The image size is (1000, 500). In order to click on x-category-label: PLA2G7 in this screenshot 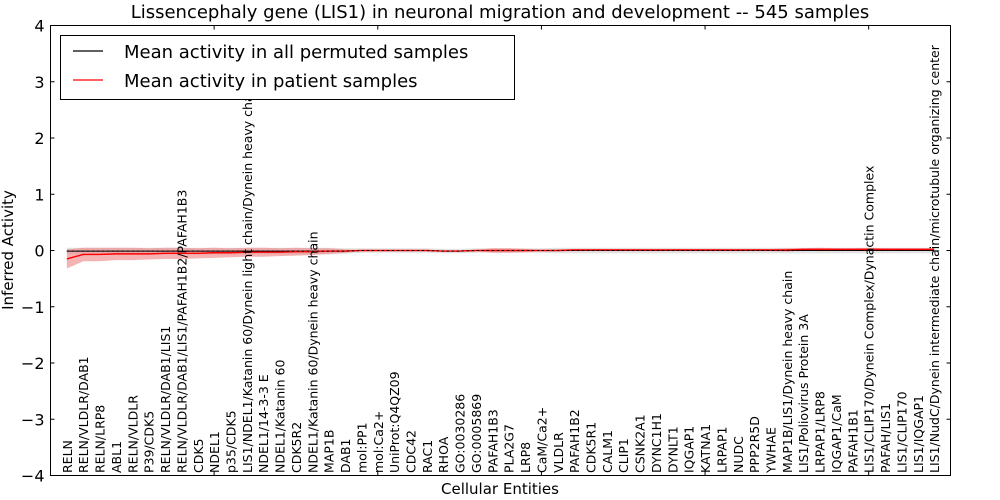, I will do `click(509, 448)`.